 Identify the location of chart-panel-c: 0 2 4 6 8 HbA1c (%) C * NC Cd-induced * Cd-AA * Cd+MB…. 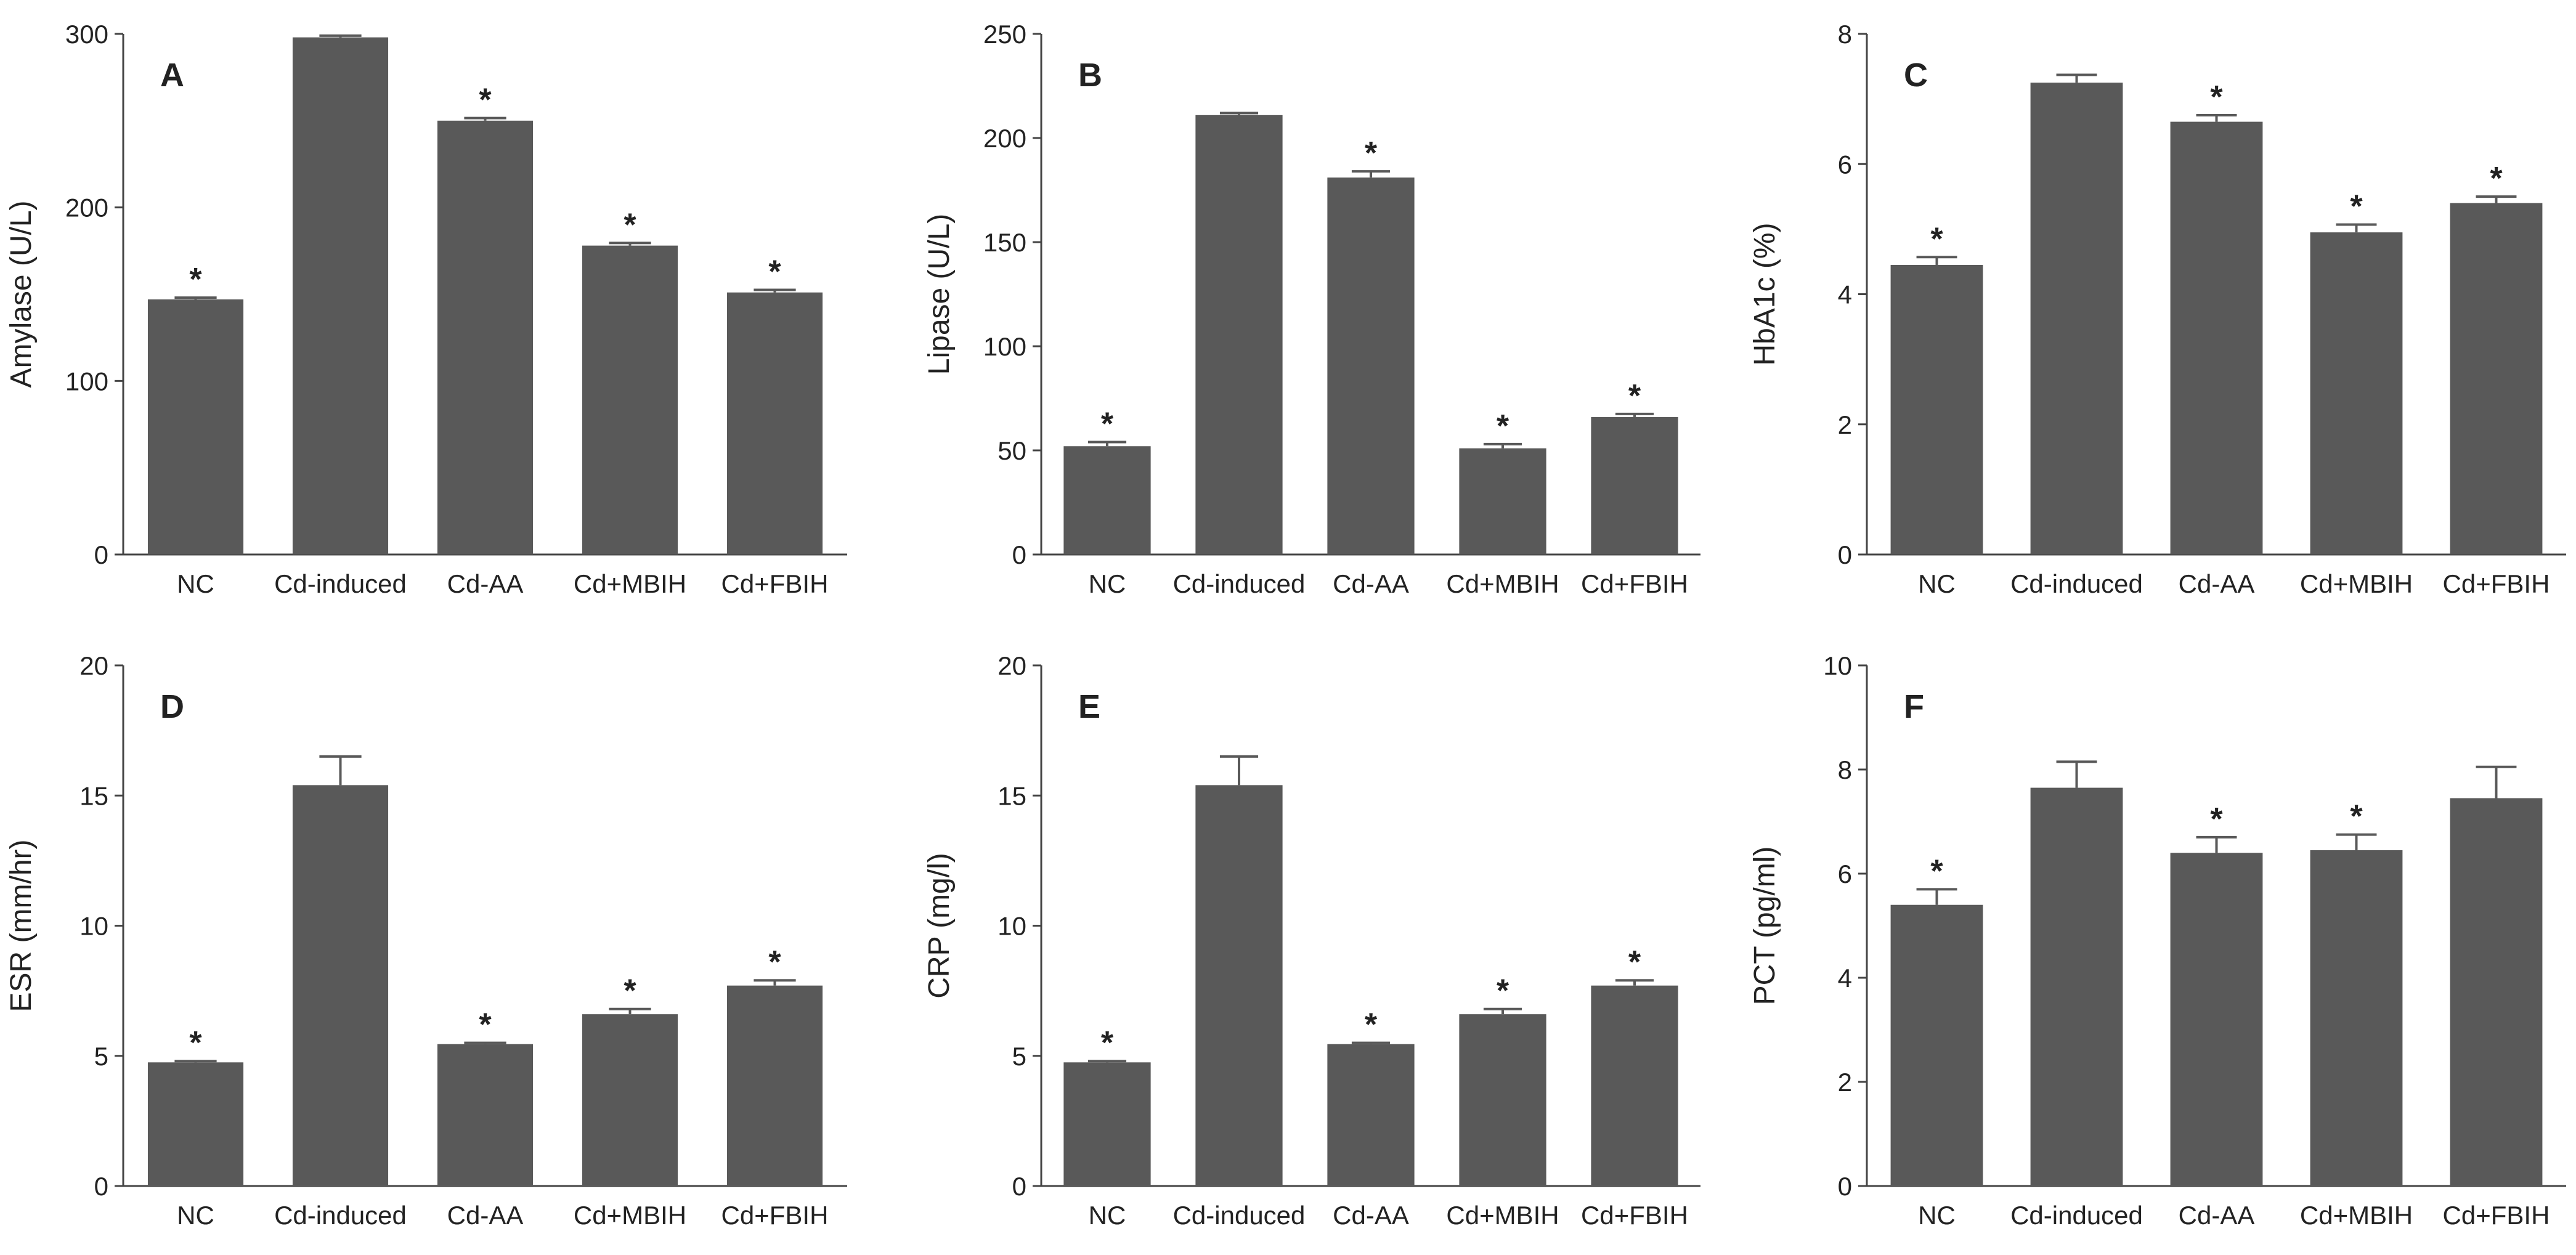
(2157, 309).